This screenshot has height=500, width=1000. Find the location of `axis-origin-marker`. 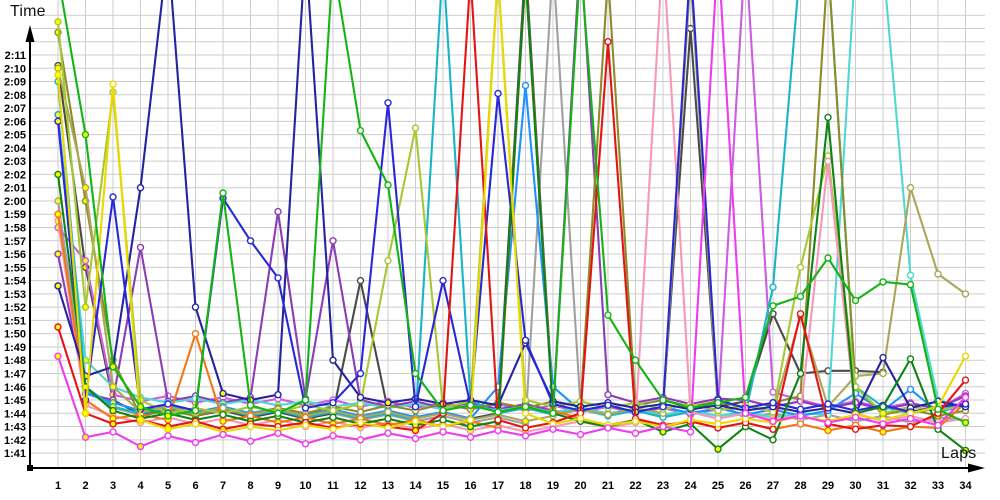

axis-origin-marker is located at coordinates (30, 468).